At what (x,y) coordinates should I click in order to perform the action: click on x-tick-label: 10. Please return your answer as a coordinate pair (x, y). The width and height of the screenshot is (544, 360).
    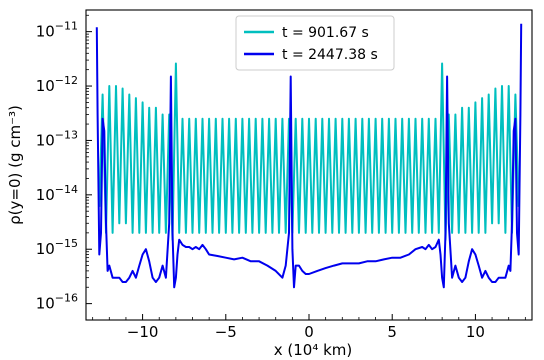
    Looking at the image, I should click on (475, 332).